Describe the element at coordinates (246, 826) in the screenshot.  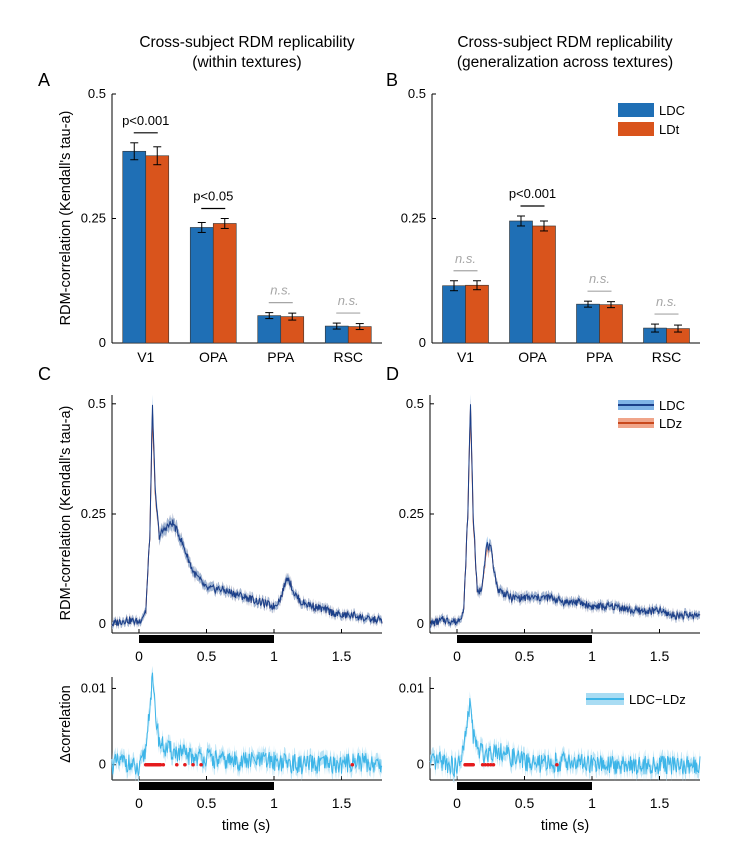
I see `xlabel-time-left: time (s)` at that location.